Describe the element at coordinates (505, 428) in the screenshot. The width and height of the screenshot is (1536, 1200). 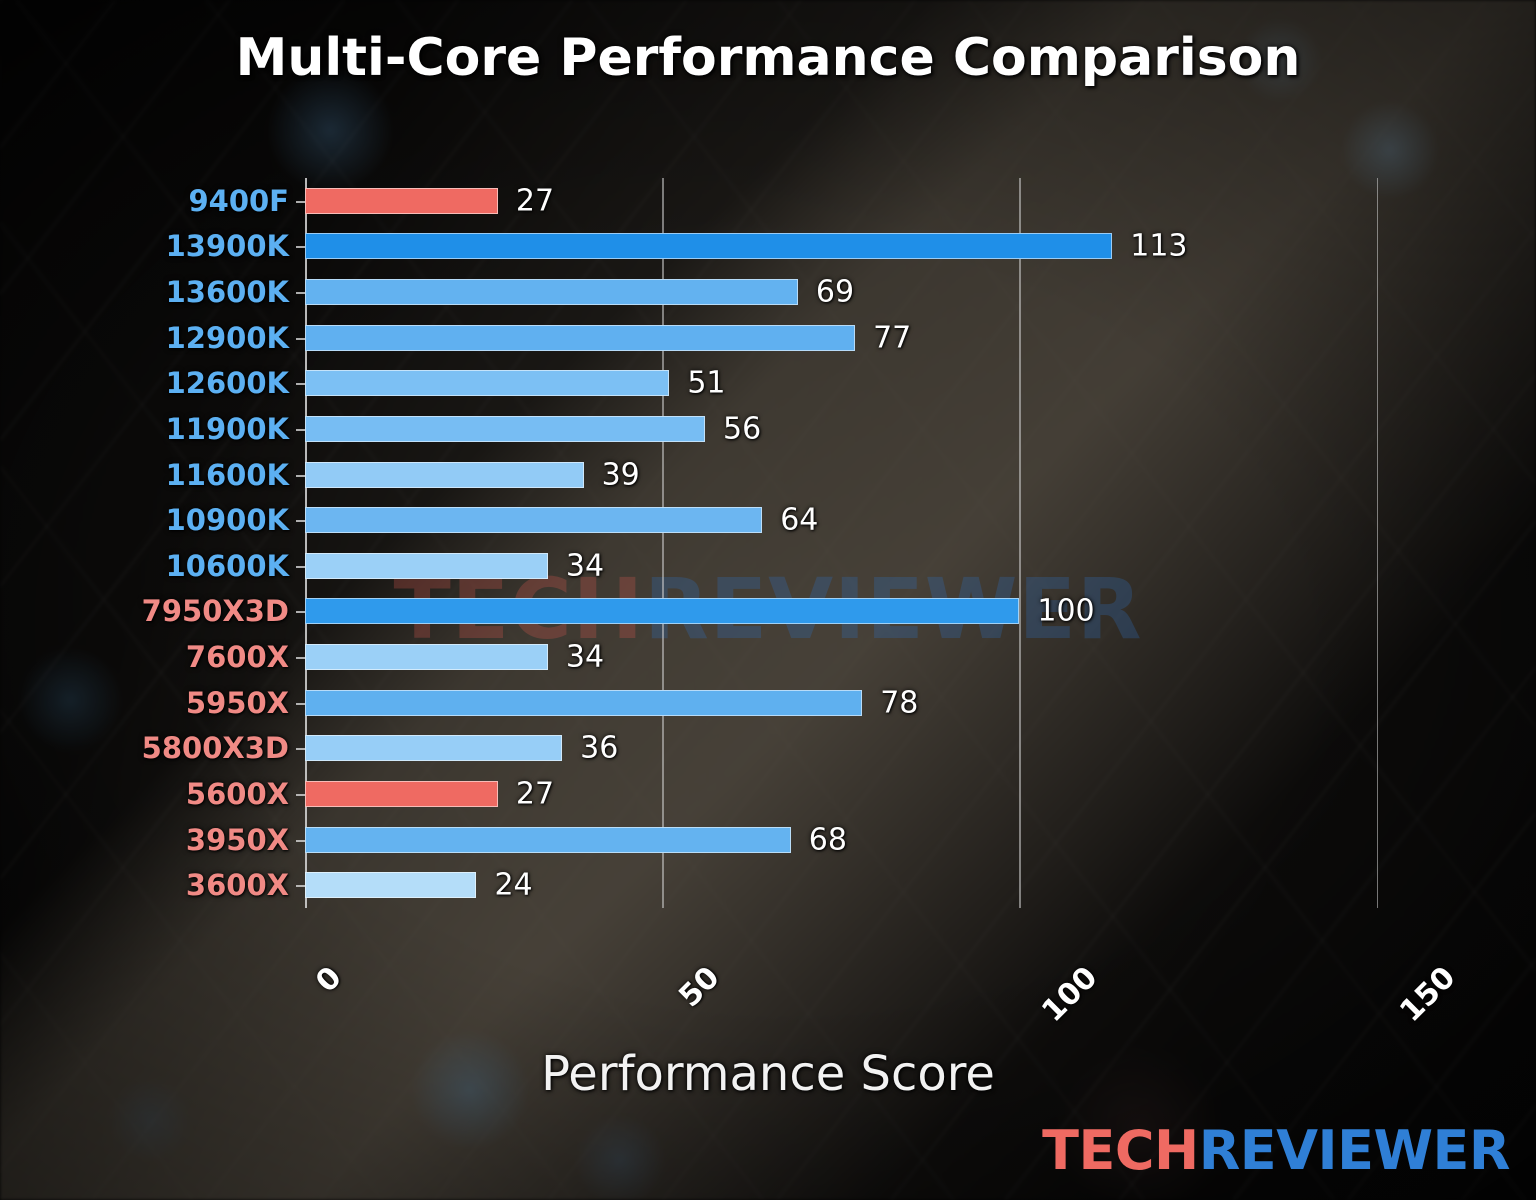
I see `bar-11900k` at that location.